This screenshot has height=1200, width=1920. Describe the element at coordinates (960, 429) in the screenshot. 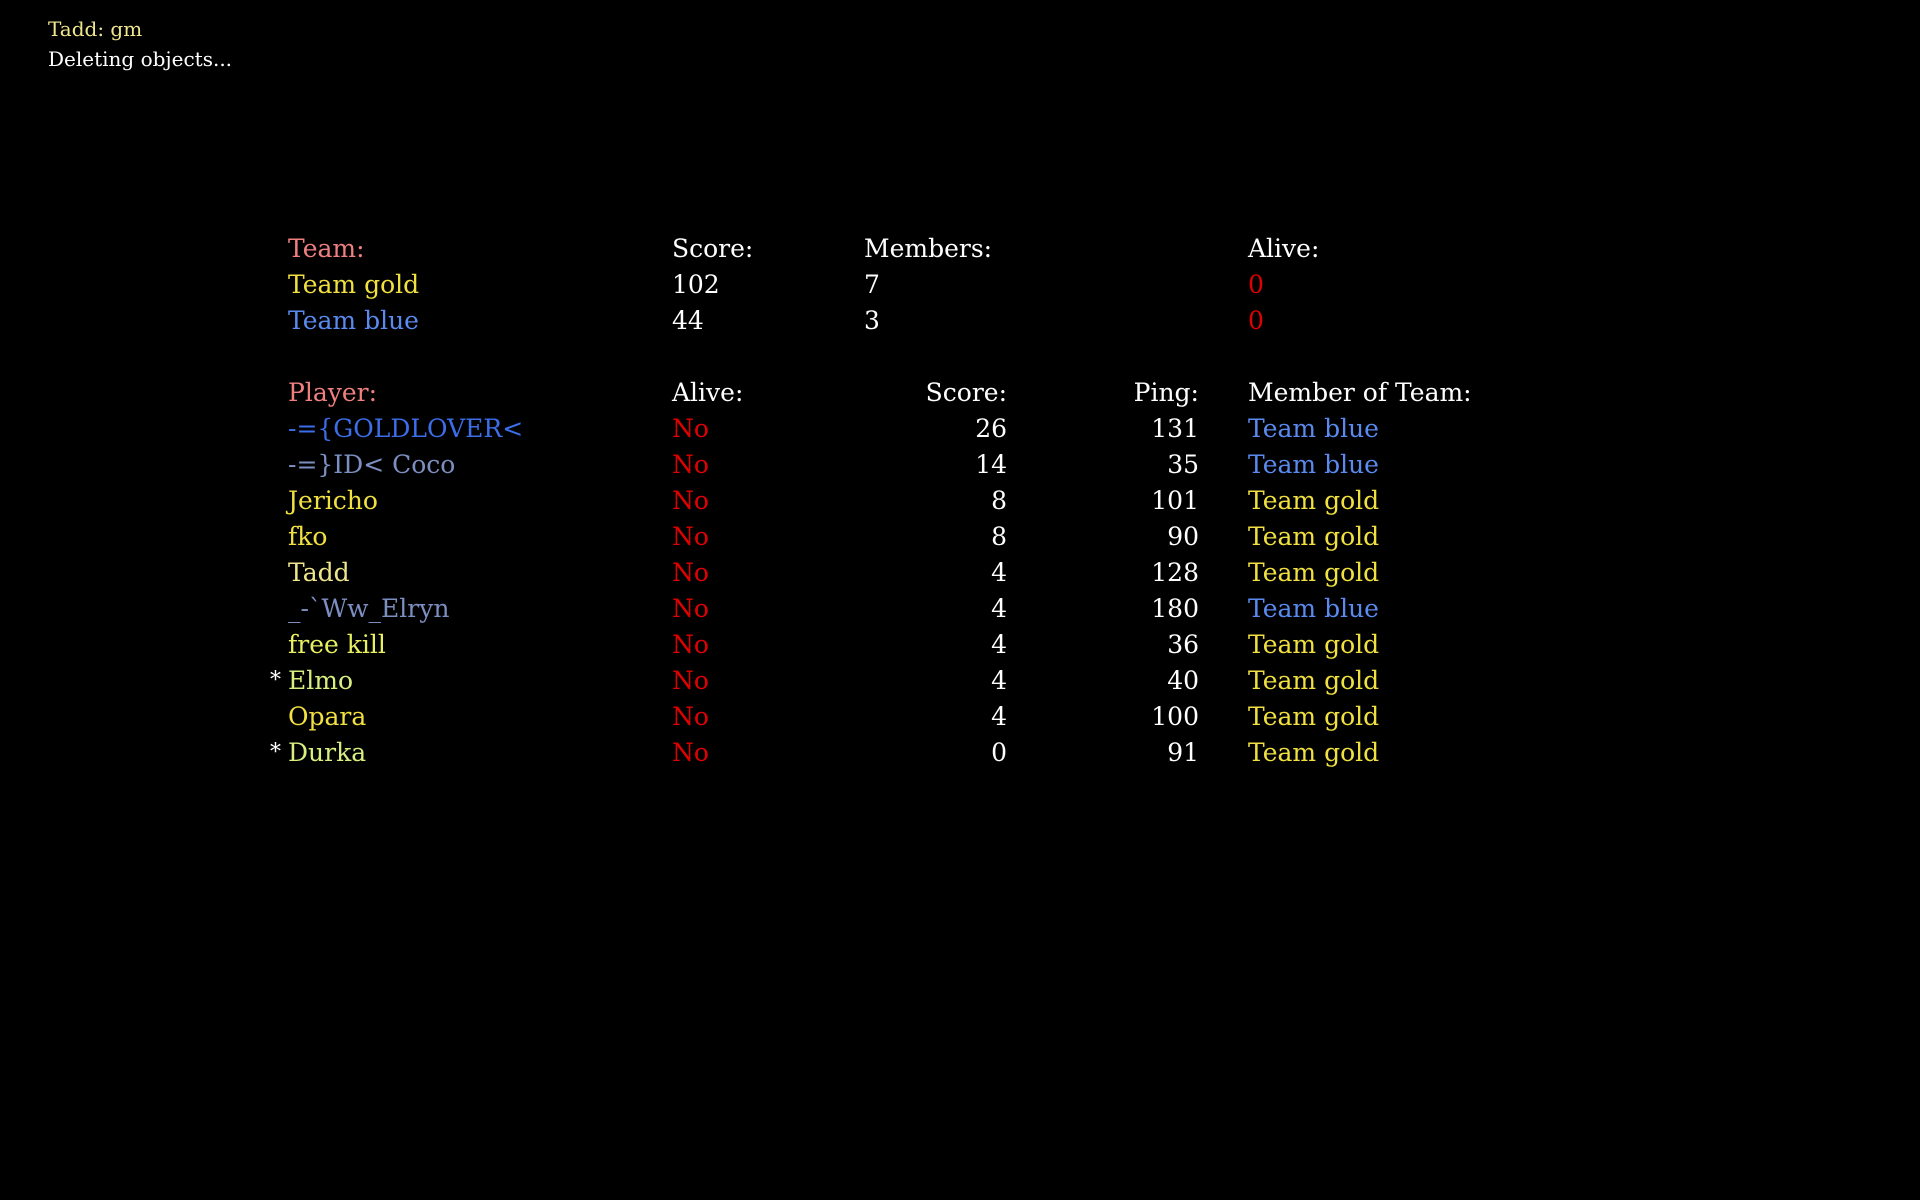

I see `player-row: -={GOLDLOVER< No 26 131 Team blue` at that location.